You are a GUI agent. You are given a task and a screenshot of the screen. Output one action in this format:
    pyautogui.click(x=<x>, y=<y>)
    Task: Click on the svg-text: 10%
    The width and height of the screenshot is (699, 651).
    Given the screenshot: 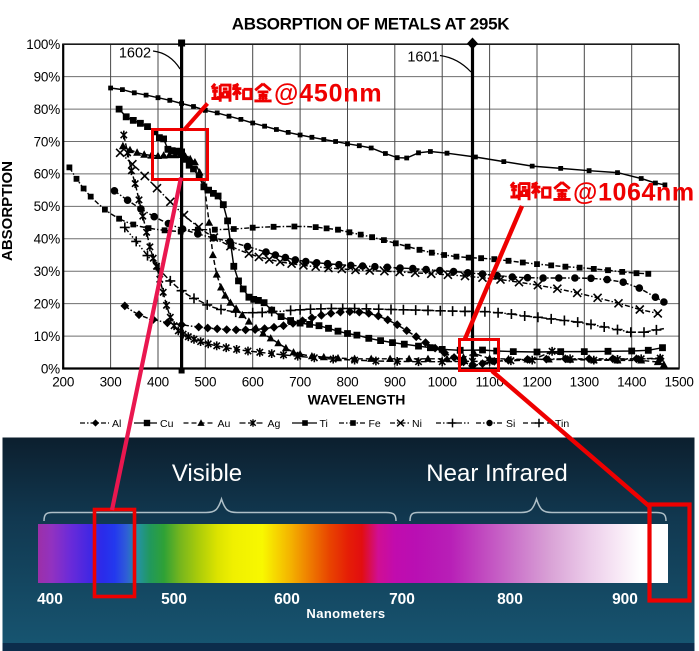 What is the action you would take?
    pyautogui.click(x=47, y=336)
    